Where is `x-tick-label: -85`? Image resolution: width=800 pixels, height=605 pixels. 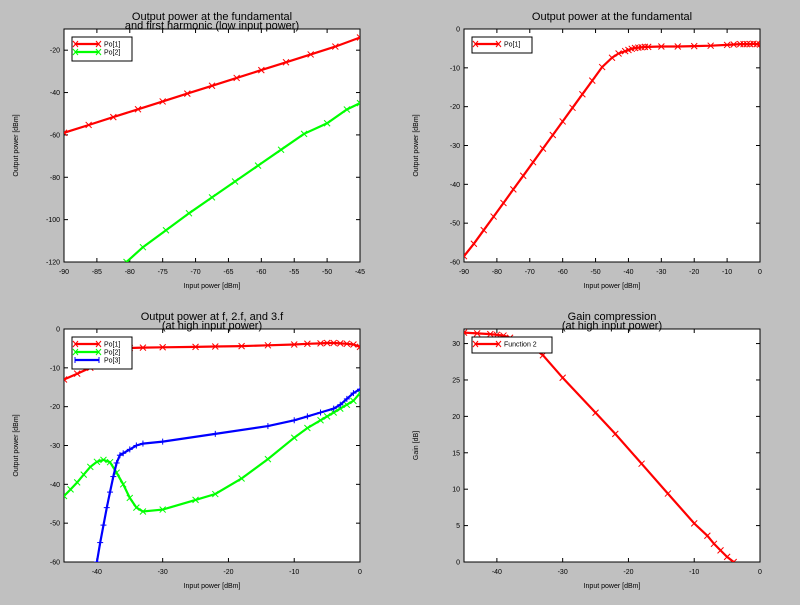 x-tick-label: -85 is located at coordinates (97, 272).